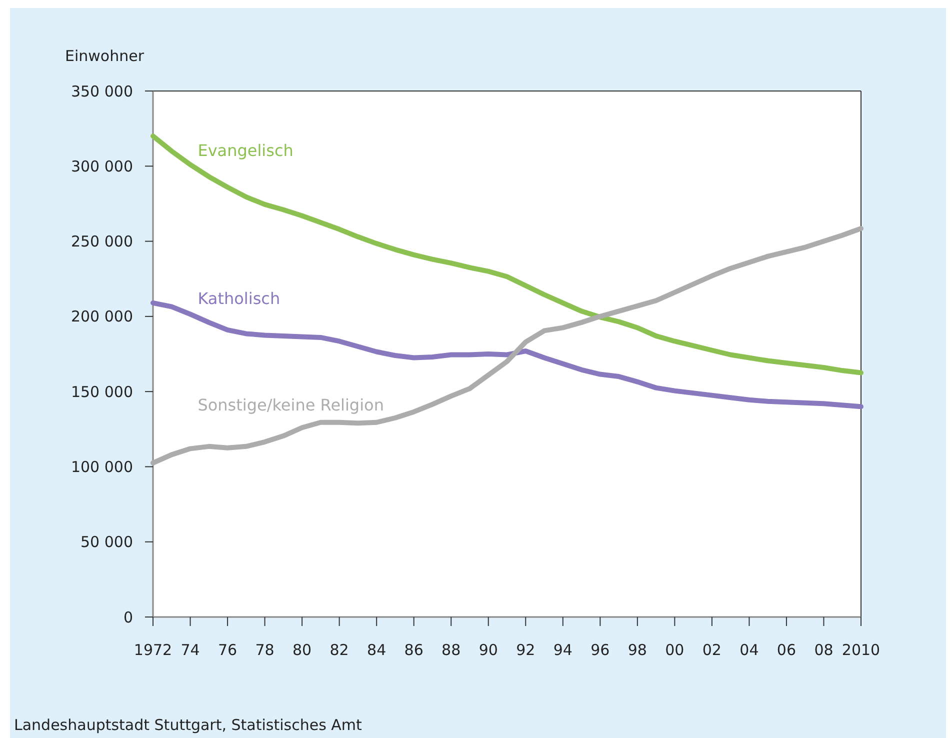 This screenshot has height=738, width=950. What do you see at coordinates (106, 542) in the screenshot?
I see `y-tick-label: 50 000` at bounding box center [106, 542].